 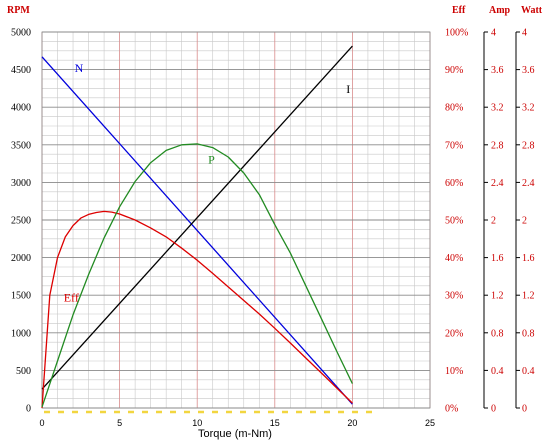 I want to click on watt-tick-label: 0.4, so click(x=528, y=371).